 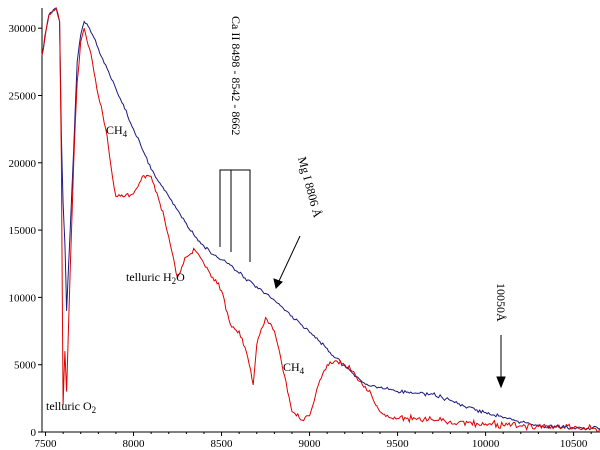 What do you see at coordinates (23, 96) in the screenshot?
I see `y-tick-label: 25000` at bounding box center [23, 96].